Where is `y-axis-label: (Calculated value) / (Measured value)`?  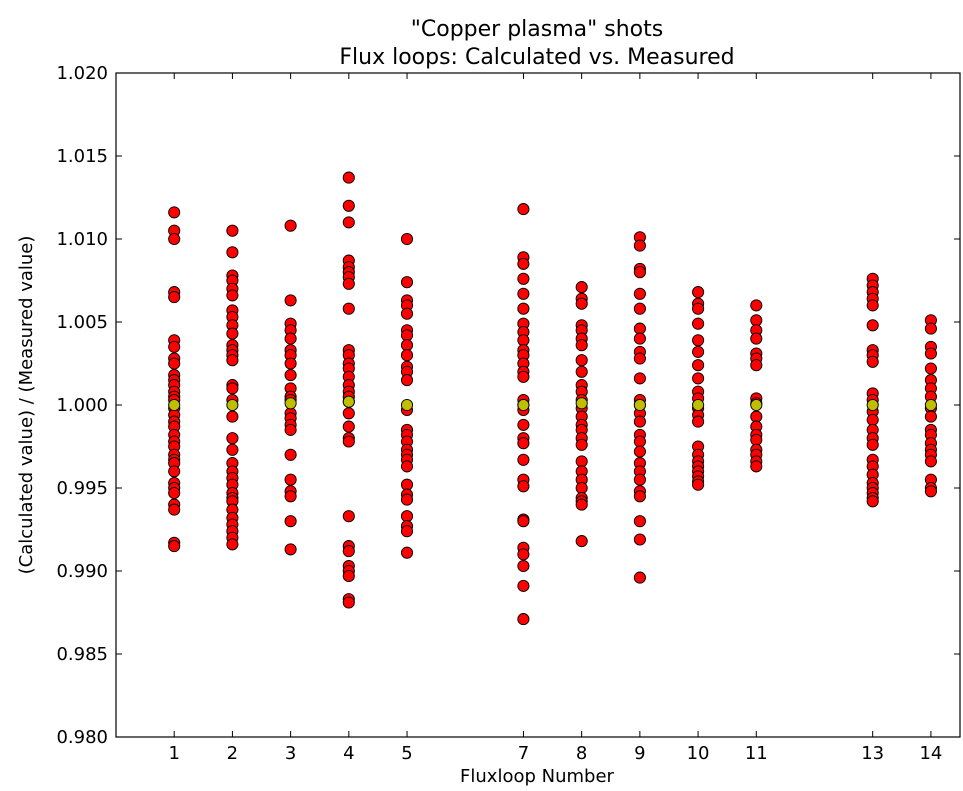
y-axis-label: (Calculated value) / (Measured value) is located at coordinates (26, 405).